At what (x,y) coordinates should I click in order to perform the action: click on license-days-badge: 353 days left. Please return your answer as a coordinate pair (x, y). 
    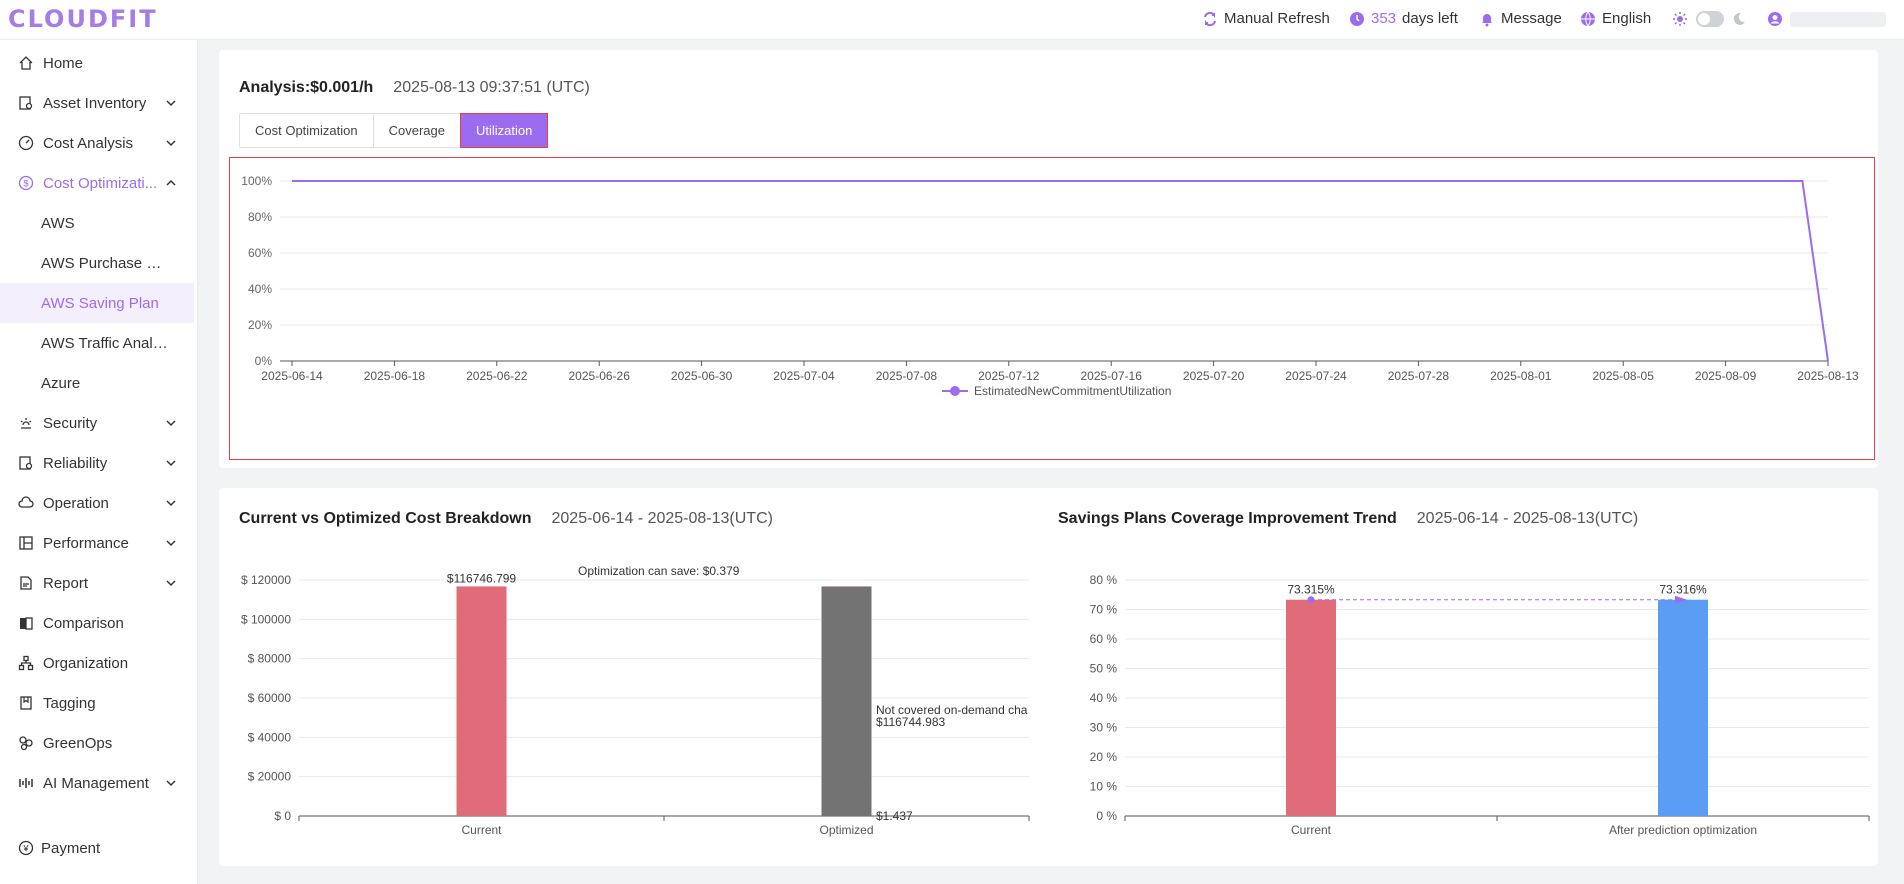
    Looking at the image, I should click on (1403, 18).